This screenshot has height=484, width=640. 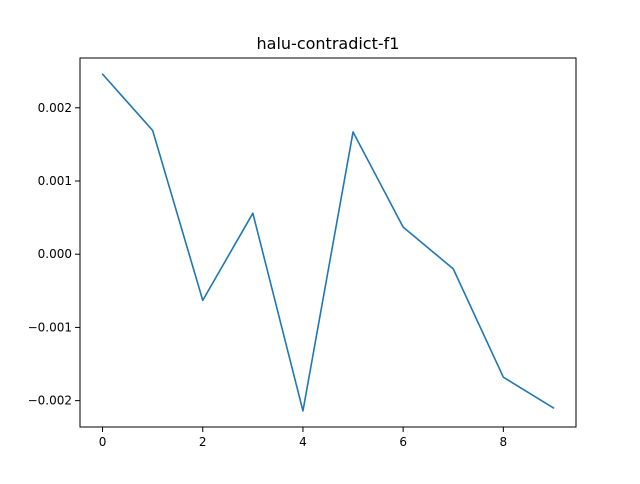 I want to click on y-tick-label: 0.001, so click(x=55, y=181).